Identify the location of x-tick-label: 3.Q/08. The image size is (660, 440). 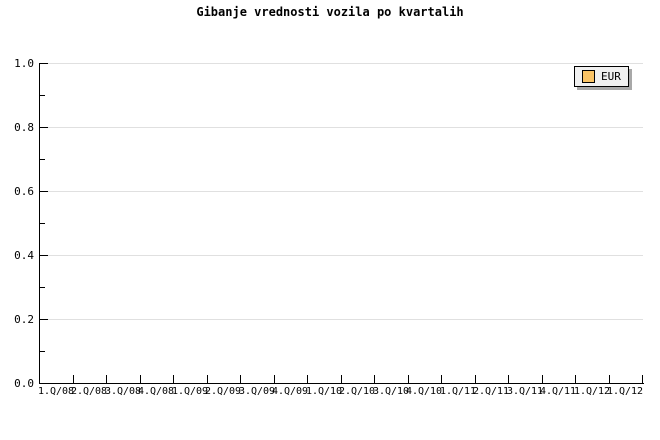
(123, 391).